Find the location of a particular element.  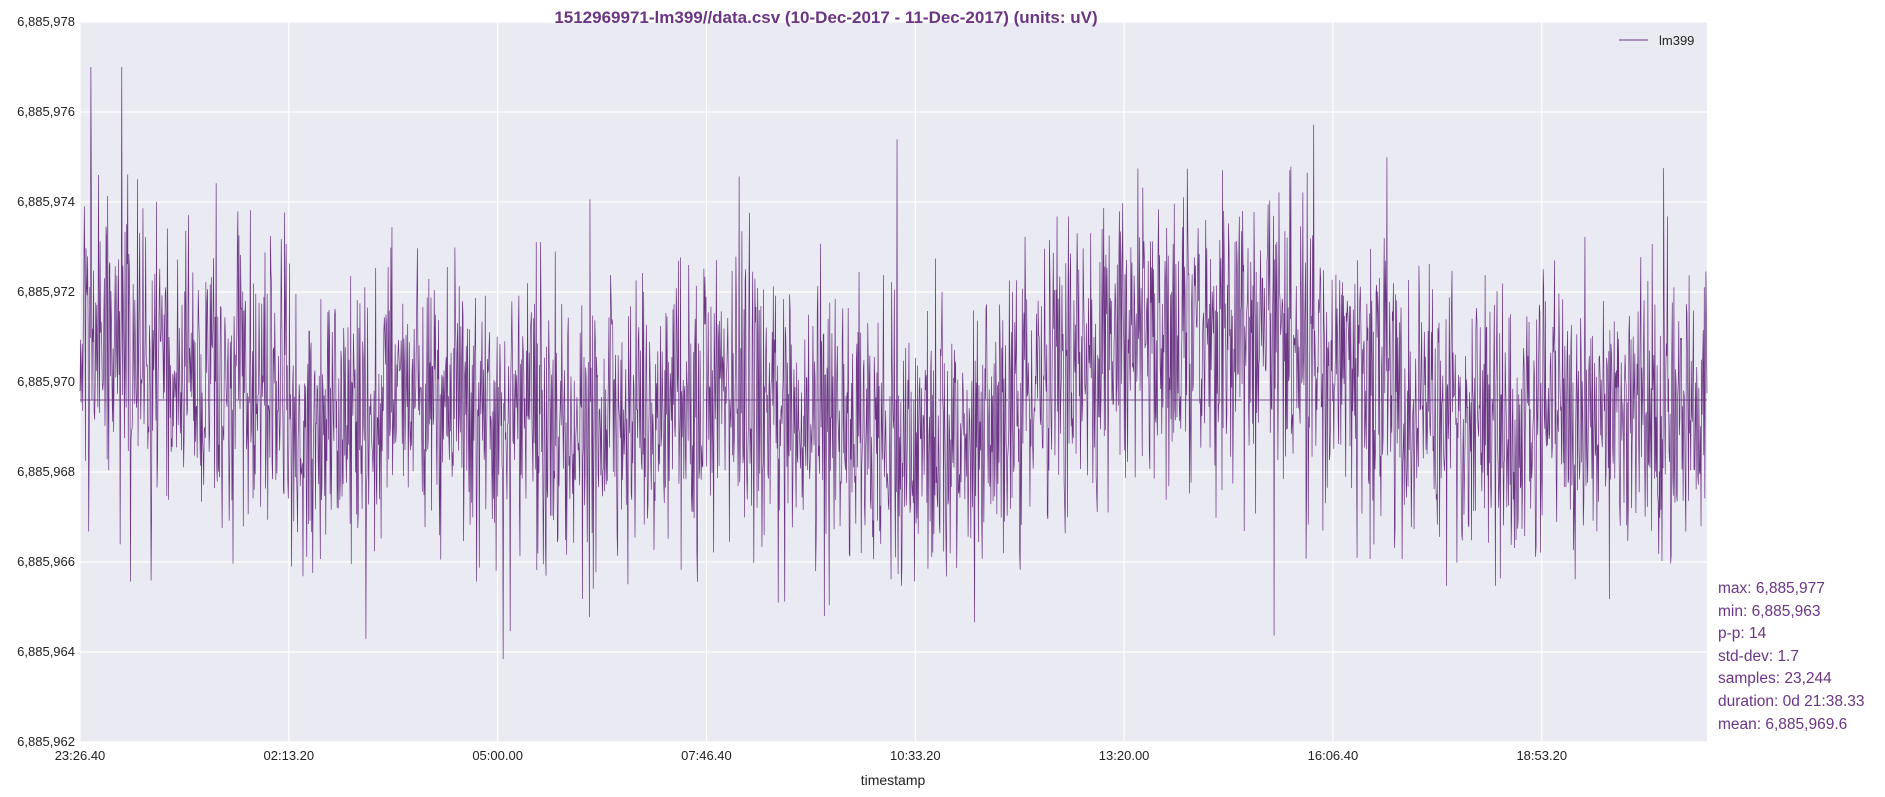

x-tick-label: 10:33.20 is located at coordinates (915, 755).